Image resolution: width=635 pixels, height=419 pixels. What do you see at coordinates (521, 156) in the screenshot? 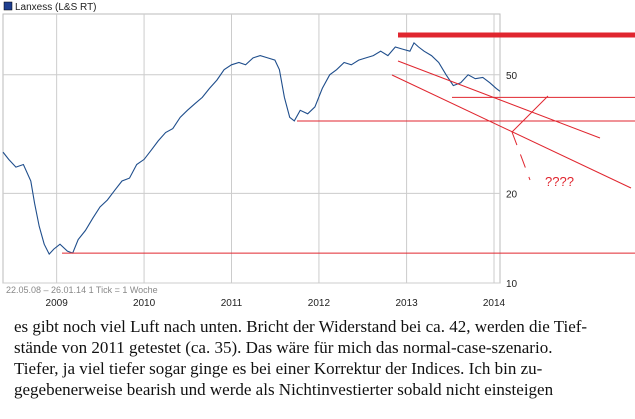
I see `breakdown-arrow-dashed` at bounding box center [521, 156].